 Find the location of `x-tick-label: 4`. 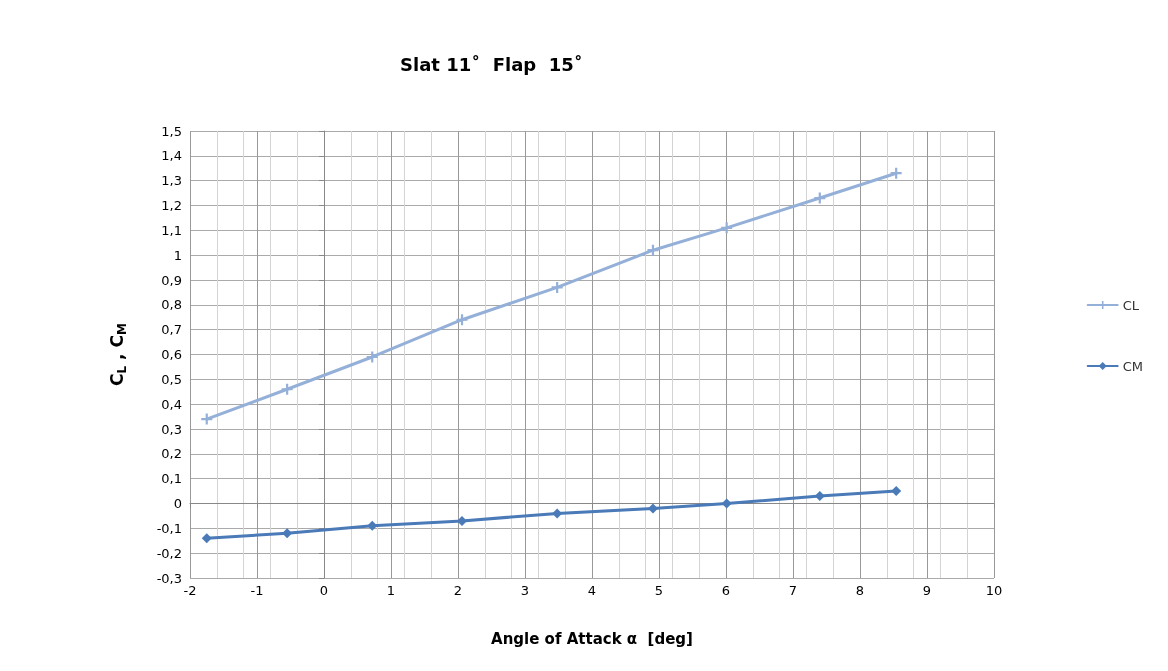

x-tick-label: 4 is located at coordinates (592, 590).